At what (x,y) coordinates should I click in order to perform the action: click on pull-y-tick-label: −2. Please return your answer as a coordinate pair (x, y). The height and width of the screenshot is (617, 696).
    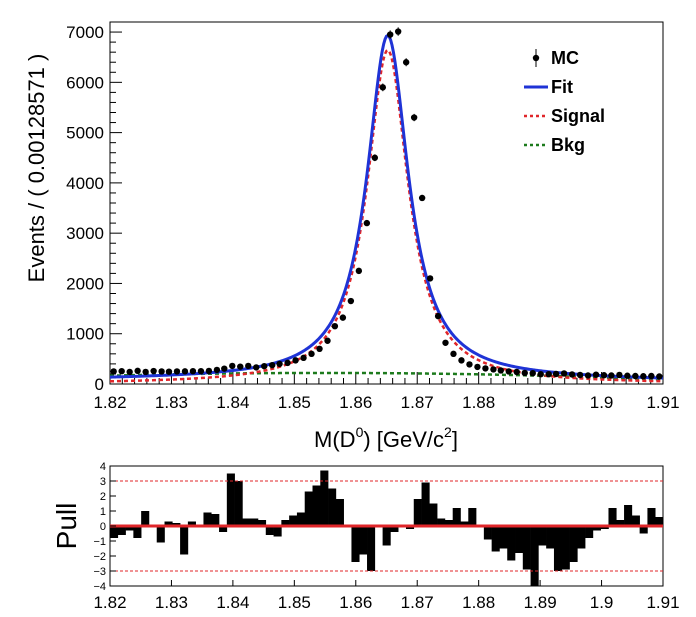
    Looking at the image, I should click on (99, 557).